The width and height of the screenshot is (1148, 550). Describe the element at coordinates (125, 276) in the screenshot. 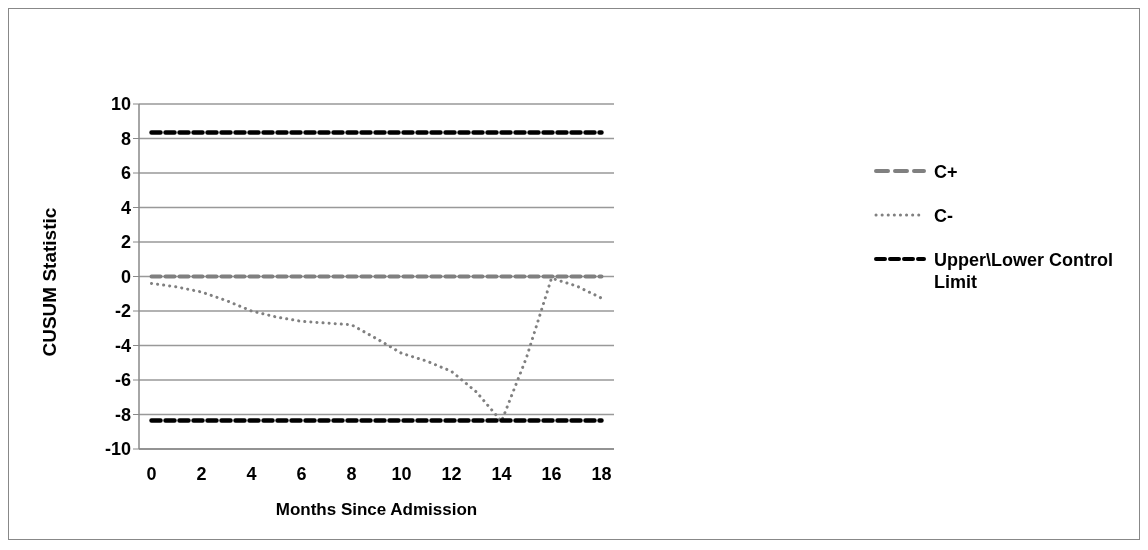

I see `y-tick-label: 0` at that location.